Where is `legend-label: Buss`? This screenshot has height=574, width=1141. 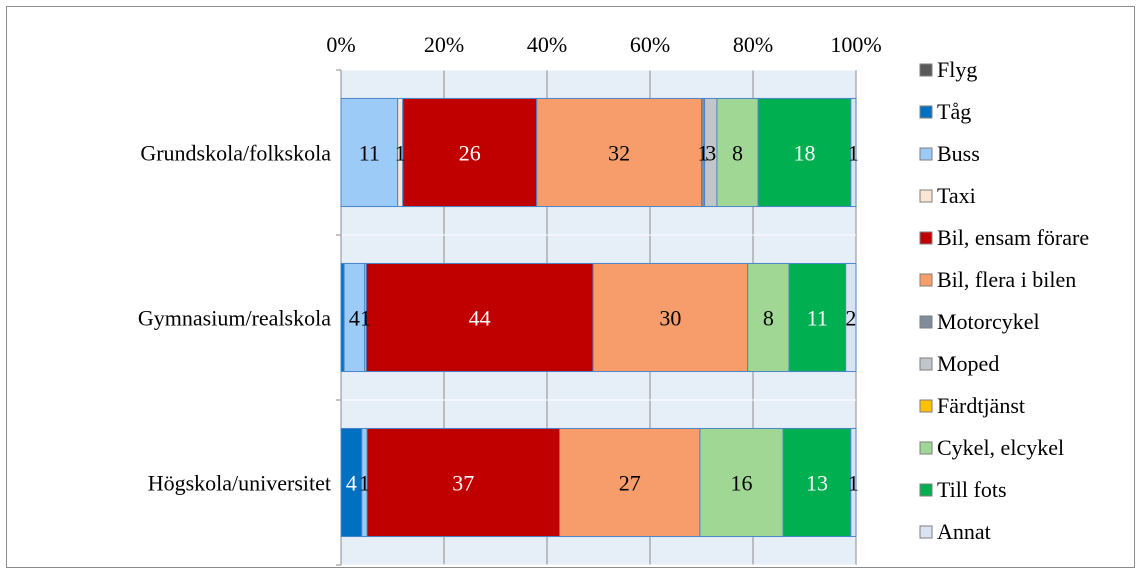
legend-label: Buss is located at coordinates (958, 153).